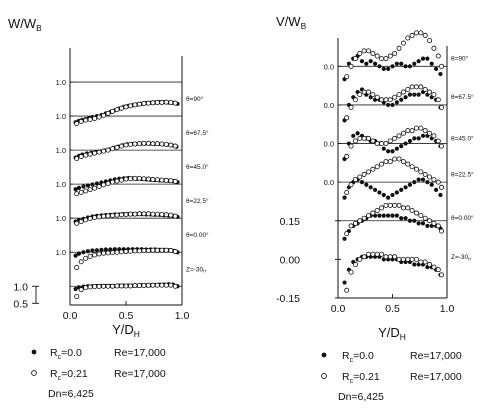  I want to click on scale-tick-label: 0.5, so click(20, 304).